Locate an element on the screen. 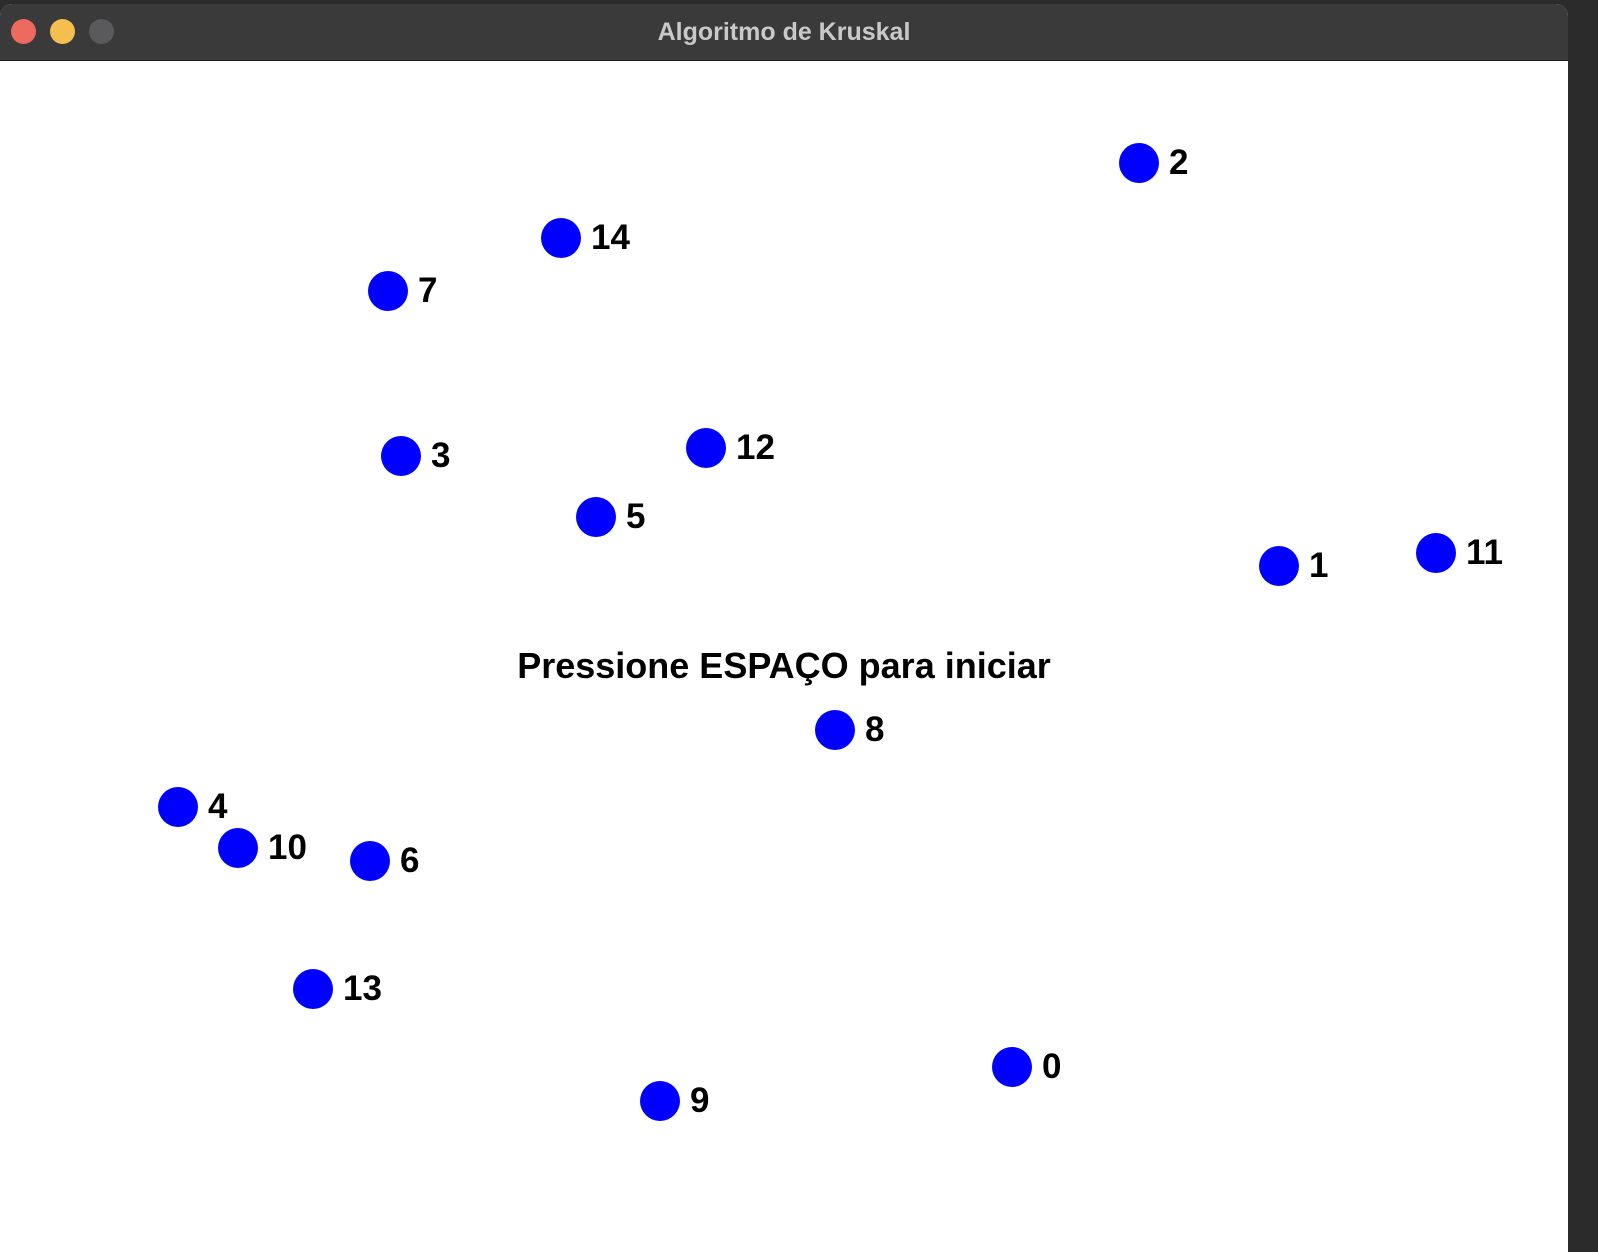 The height and width of the screenshot is (1252, 1598). vertex-label-1: 1 is located at coordinates (1319, 565).